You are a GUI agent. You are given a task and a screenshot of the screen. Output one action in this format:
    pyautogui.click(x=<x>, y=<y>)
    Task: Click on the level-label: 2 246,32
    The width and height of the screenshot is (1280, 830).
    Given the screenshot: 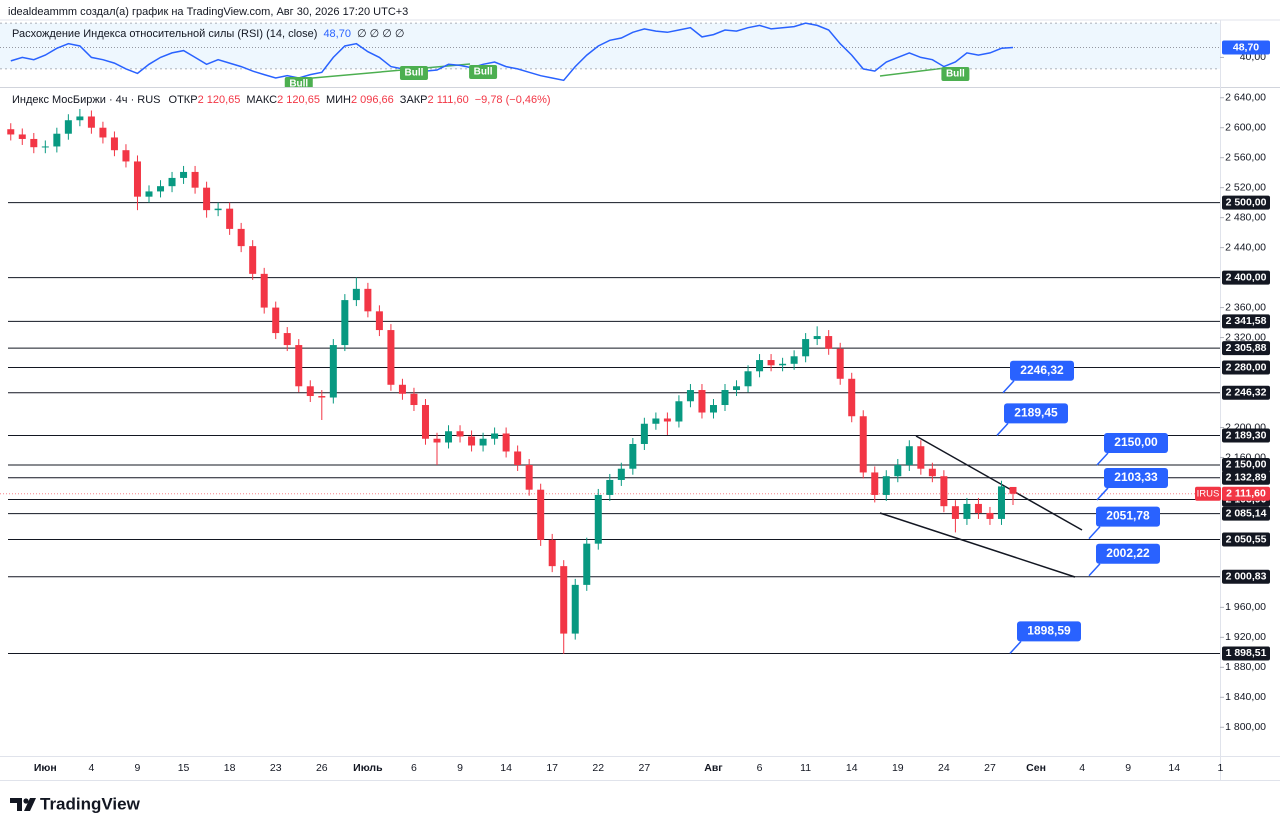 What is the action you would take?
    pyautogui.click(x=1246, y=393)
    